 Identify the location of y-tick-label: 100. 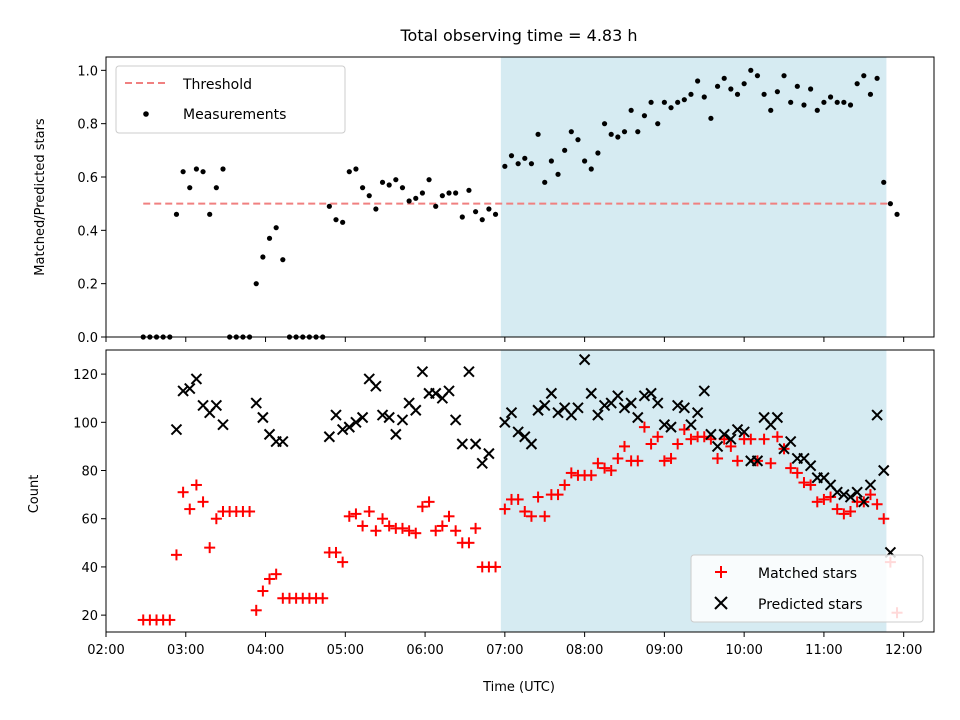
(85, 423).